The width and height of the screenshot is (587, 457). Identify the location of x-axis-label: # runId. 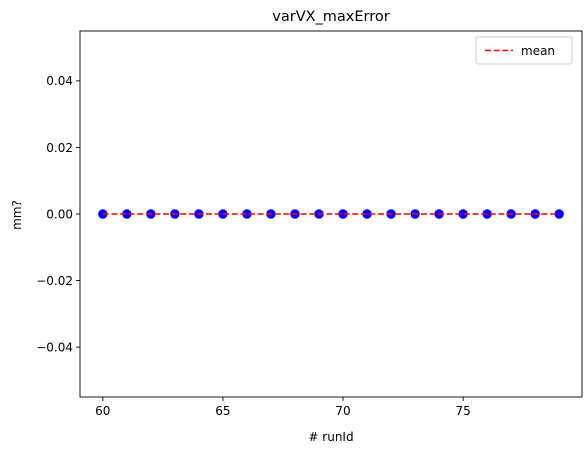
(330, 437).